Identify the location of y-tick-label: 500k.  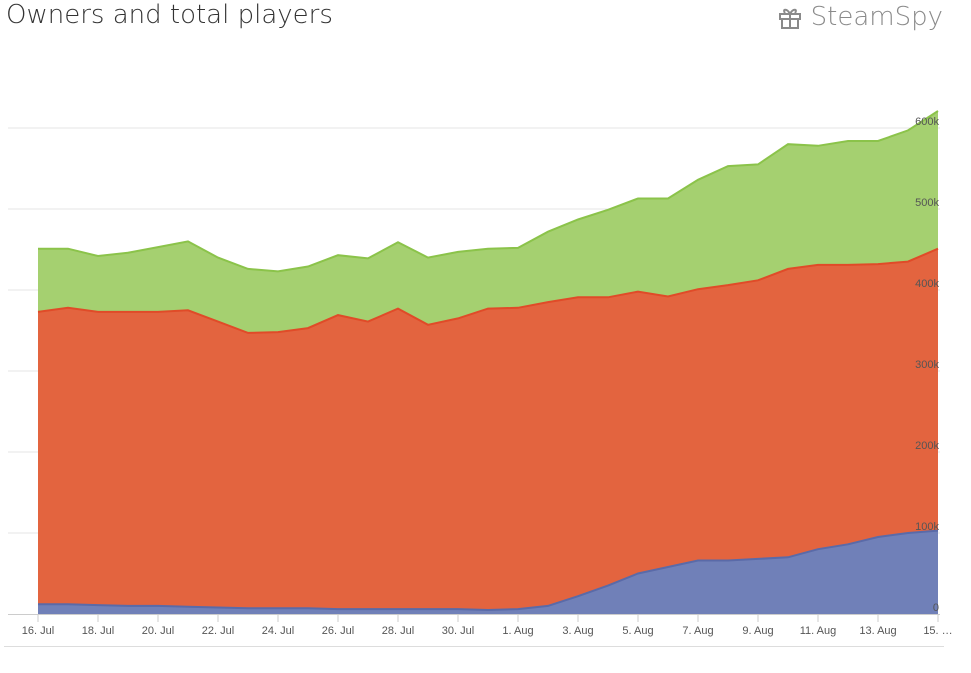
(927, 203).